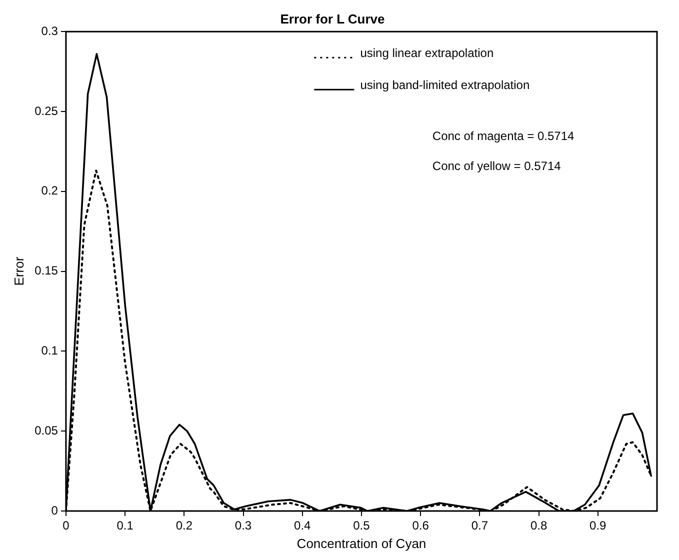  Describe the element at coordinates (46, 271) in the screenshot. I see `y-tick-label: 0.15` at that location.